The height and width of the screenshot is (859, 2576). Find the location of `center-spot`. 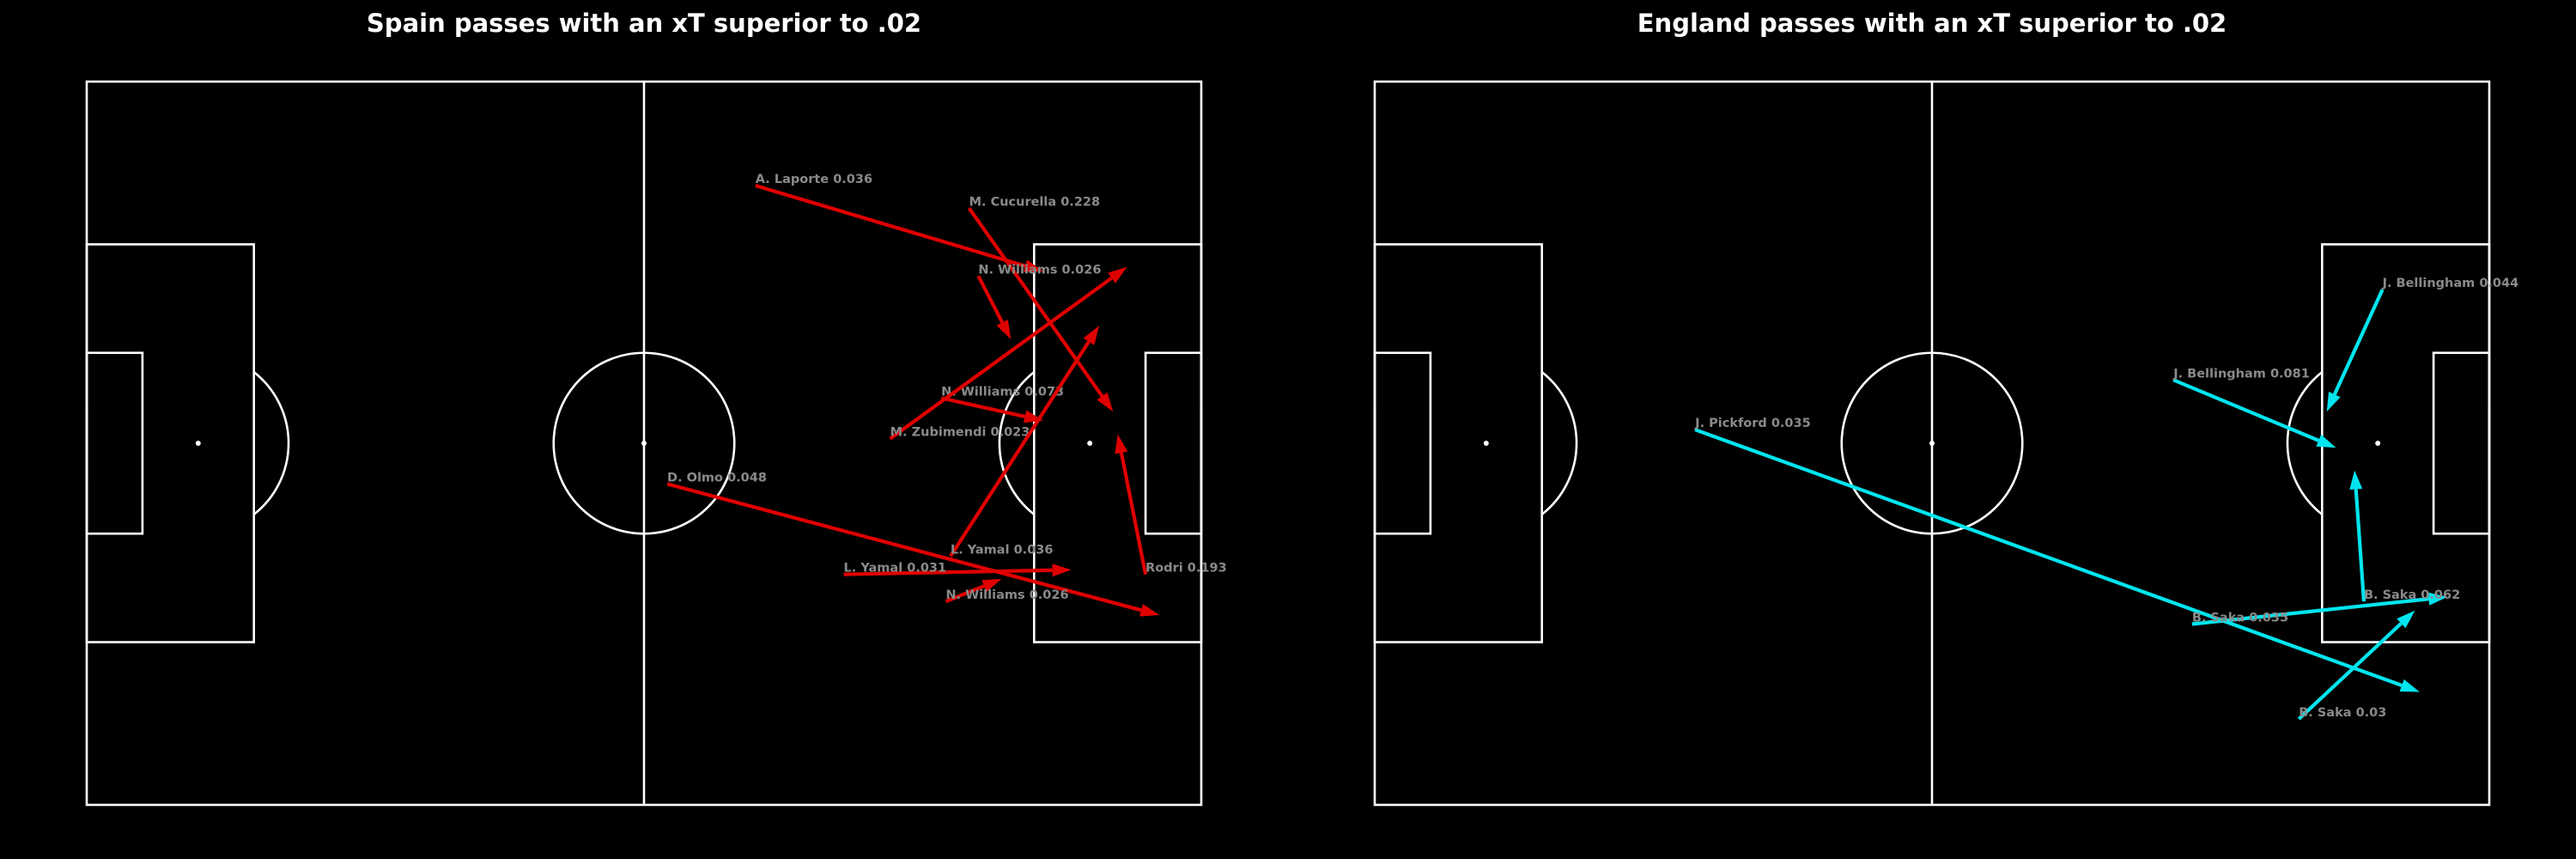

center-spot is located at coordinates (1932, 444).